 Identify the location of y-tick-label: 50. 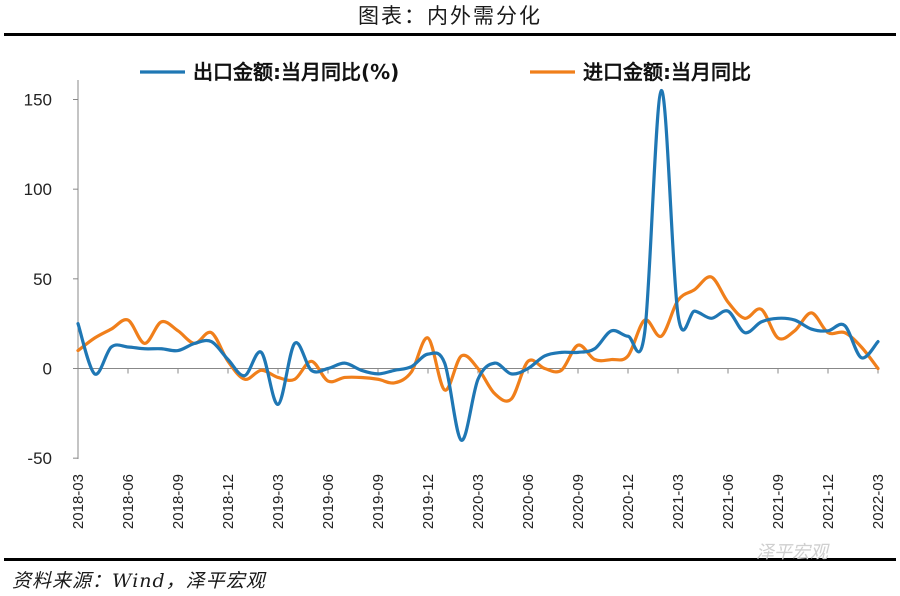
(42, 279).